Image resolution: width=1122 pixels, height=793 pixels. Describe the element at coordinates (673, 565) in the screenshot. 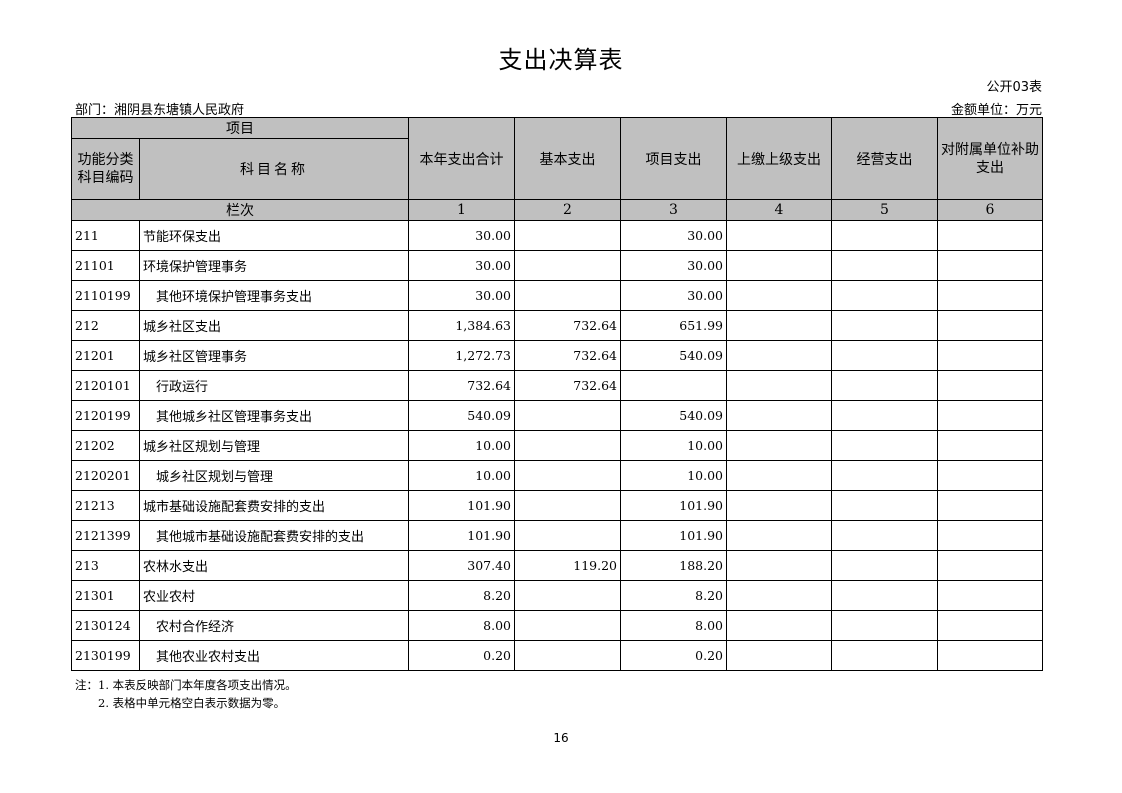

I see `row-value-col-3: 188.20` at that location.